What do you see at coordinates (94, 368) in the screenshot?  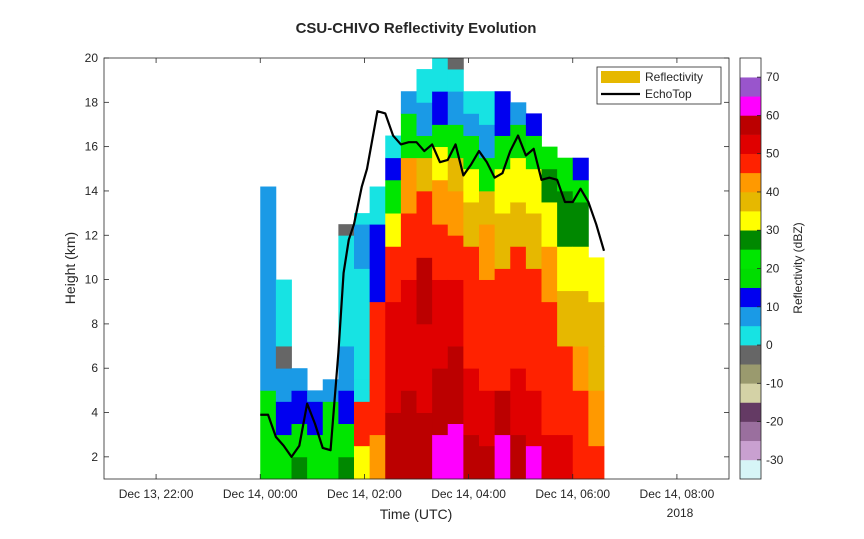 I see `y-tick-label: 6` at bounding box center [94, 368].